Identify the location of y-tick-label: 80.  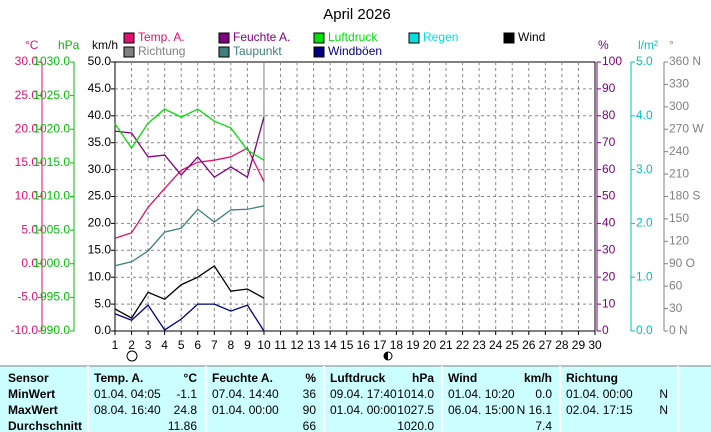
(609, 115).